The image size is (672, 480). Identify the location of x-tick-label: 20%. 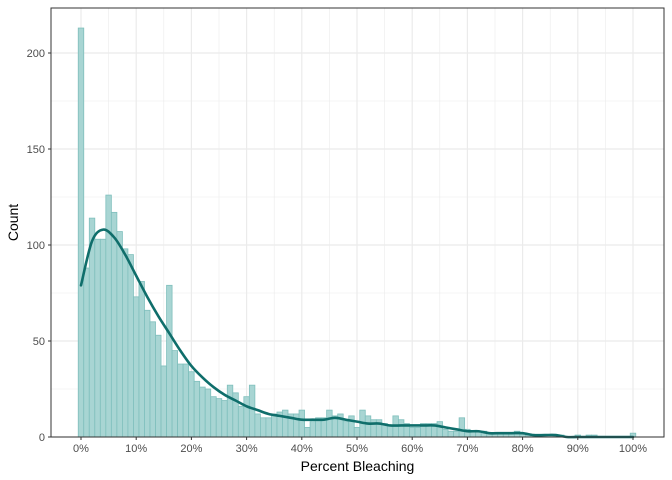
(191, 449).